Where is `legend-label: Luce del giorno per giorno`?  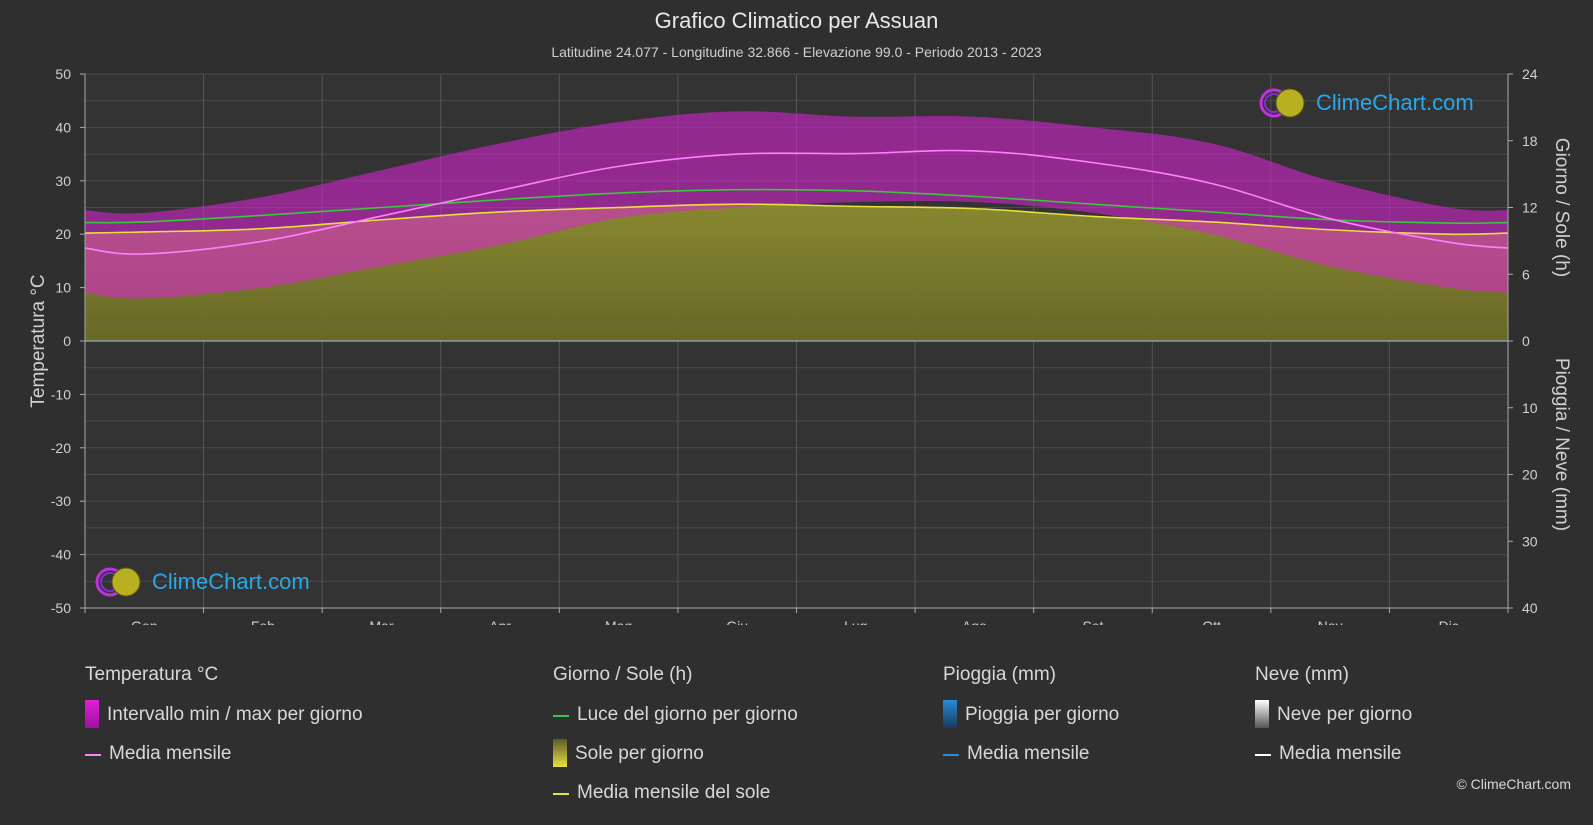 legend-label: Luce del giorno per giorno is located at coordinates (687, 714).